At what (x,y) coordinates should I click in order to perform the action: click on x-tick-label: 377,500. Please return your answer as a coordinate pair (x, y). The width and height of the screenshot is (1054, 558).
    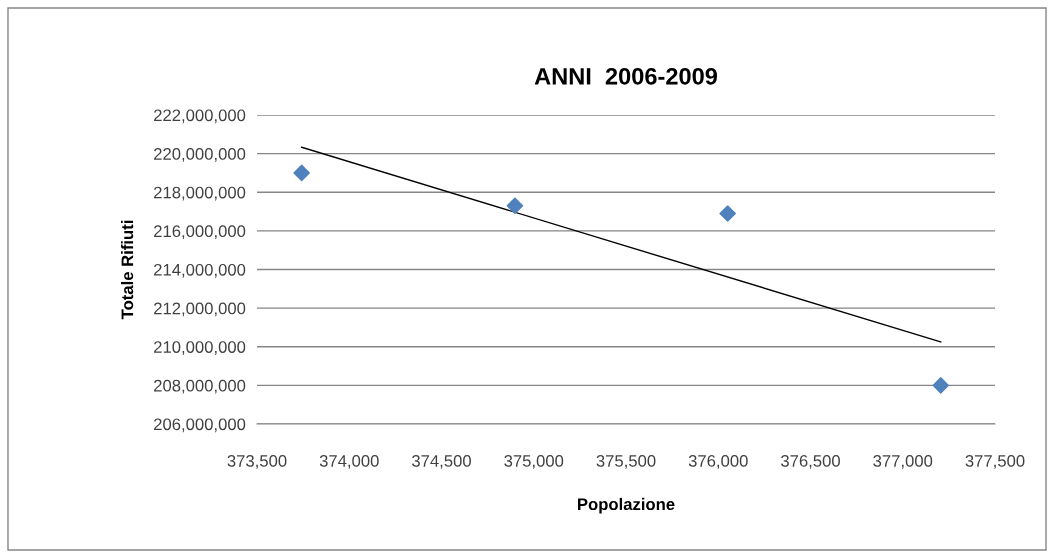
    Looking at the image, I should click on (995, 462).